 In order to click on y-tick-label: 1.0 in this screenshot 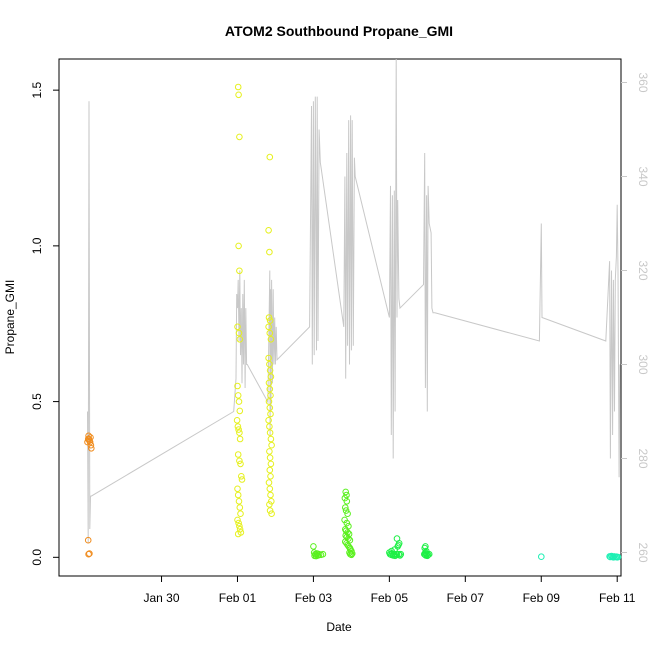, I will do `click(37, 245)`.